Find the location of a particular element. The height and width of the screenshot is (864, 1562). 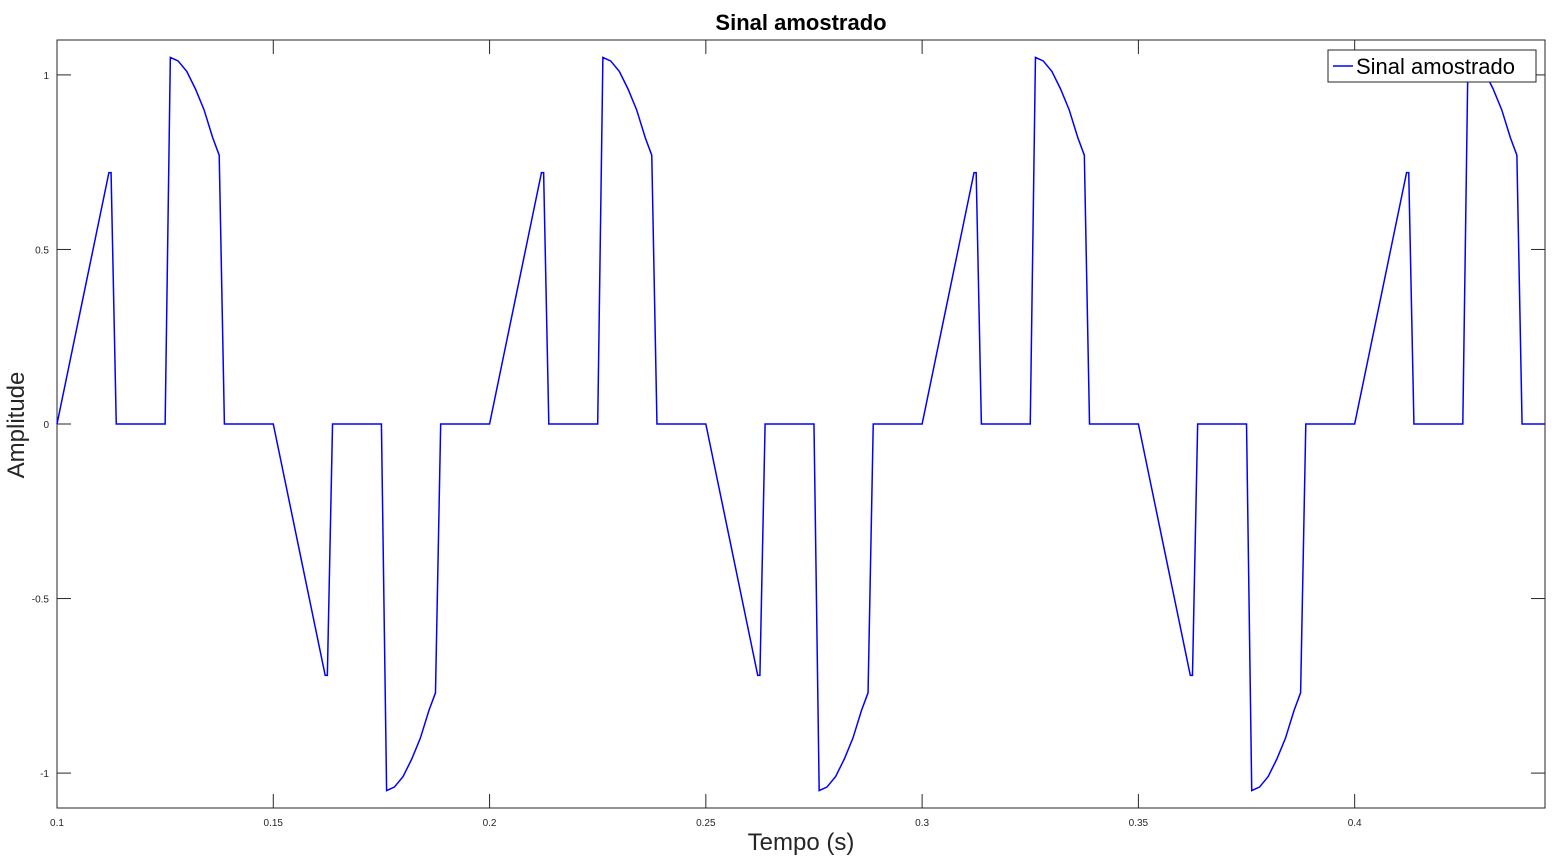

x-axis-label: Tempo (s) is located at coordinates (801, 842).